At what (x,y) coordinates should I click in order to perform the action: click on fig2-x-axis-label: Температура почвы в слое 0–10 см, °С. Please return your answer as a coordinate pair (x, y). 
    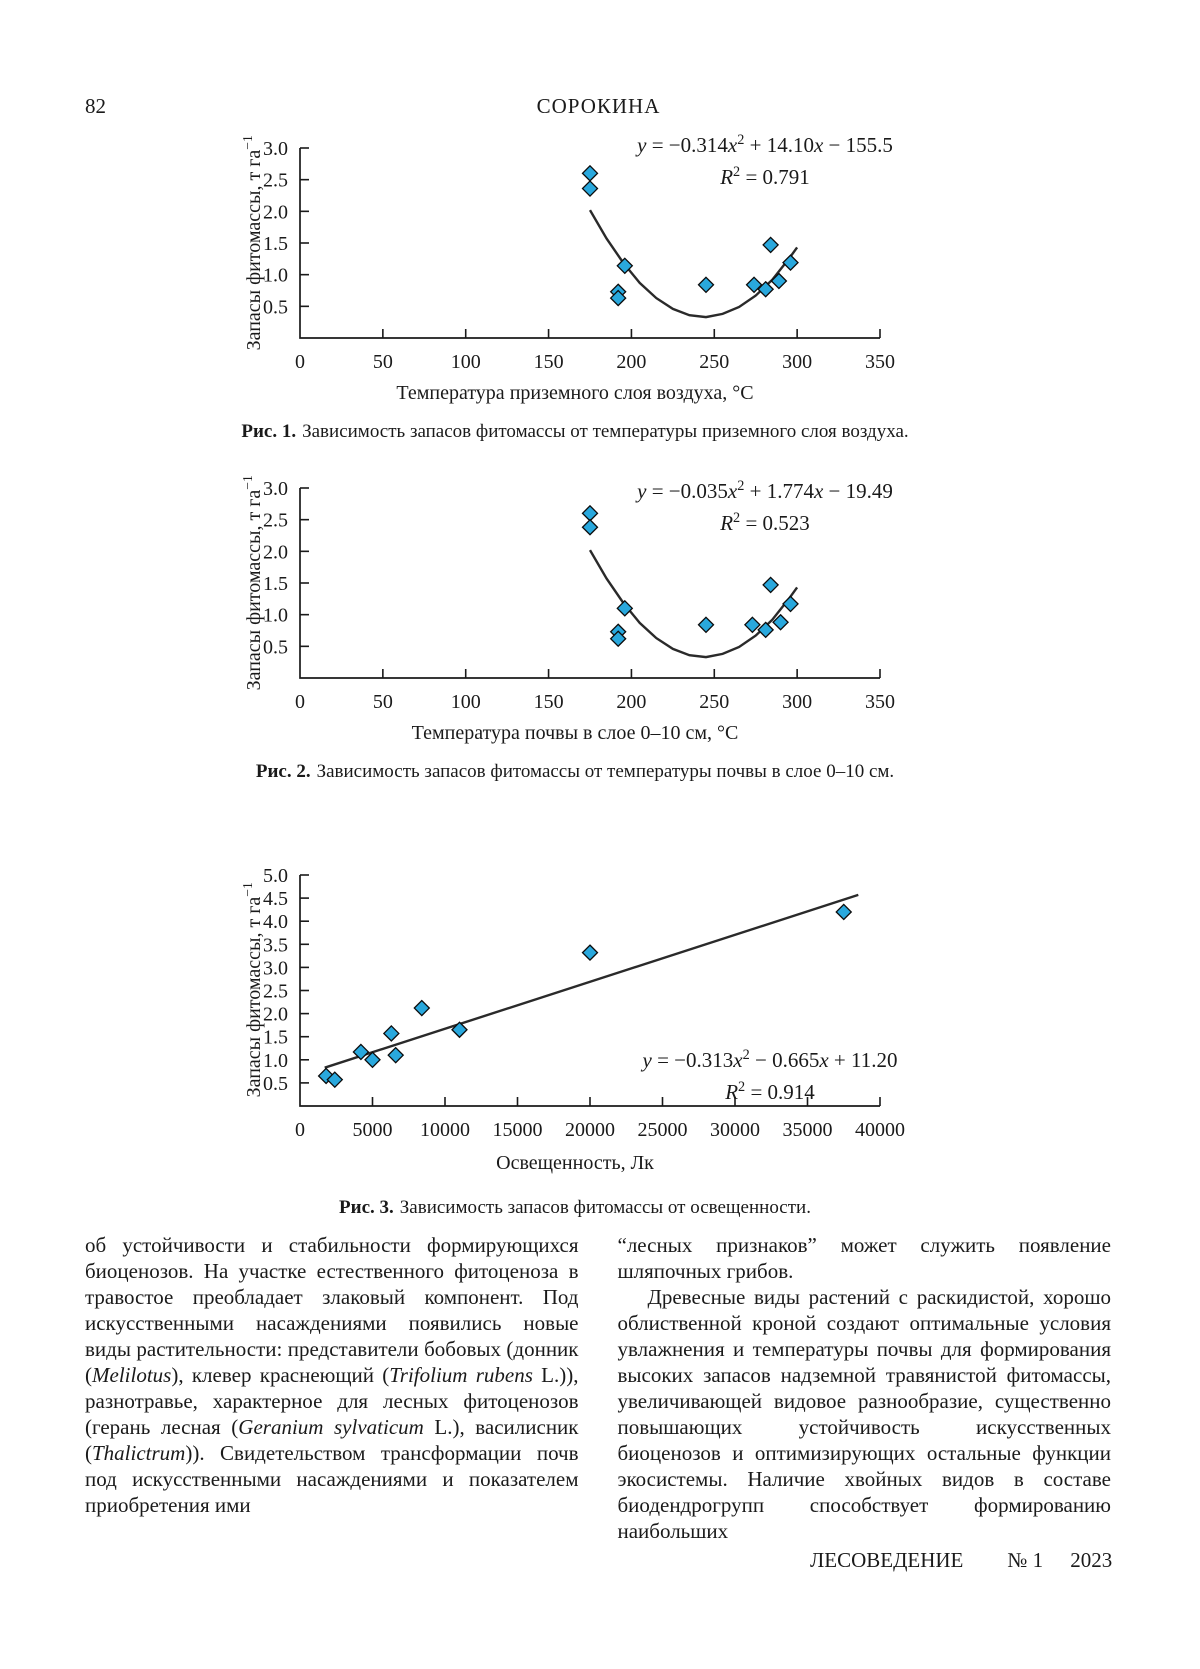
    Looking at the image, I should click on (575, 733).